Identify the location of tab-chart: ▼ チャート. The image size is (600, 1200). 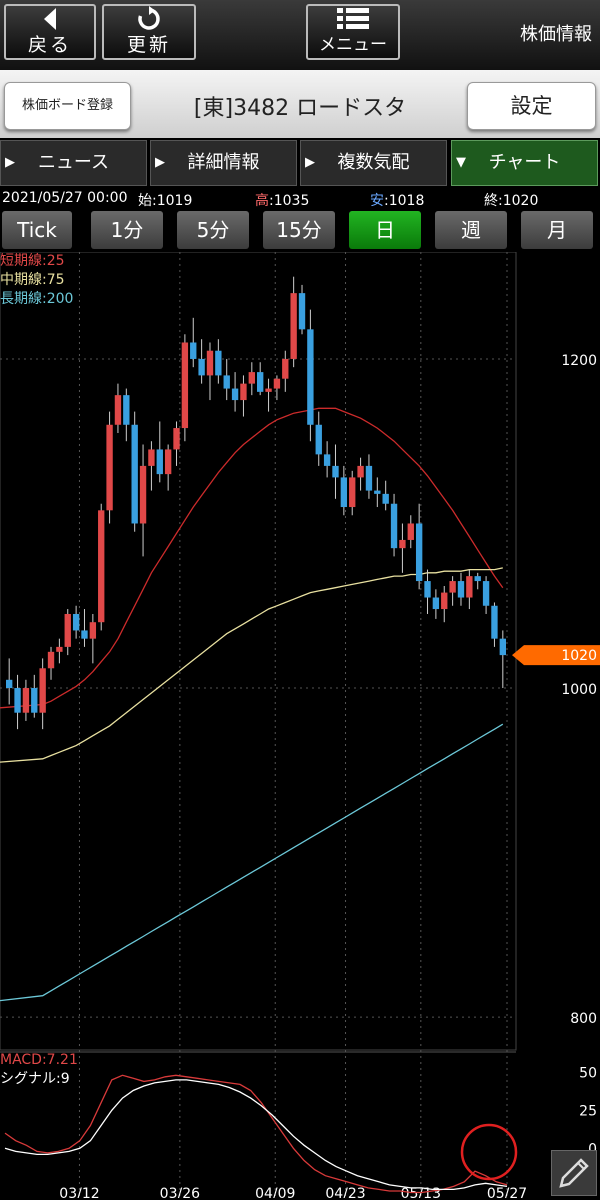
(524, 163).